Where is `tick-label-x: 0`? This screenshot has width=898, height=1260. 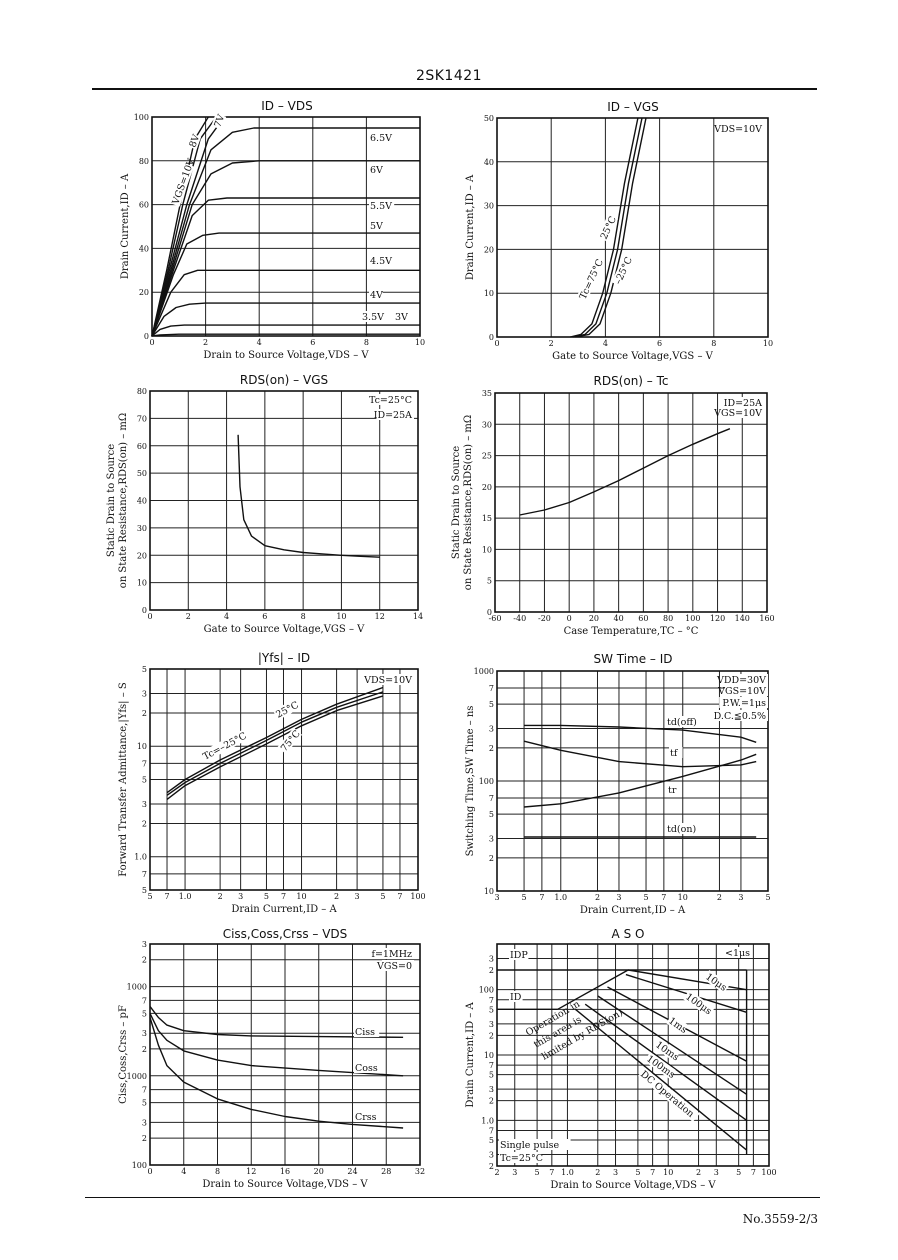
tick-label-x: 0 is located at coordinates (149, 1171).